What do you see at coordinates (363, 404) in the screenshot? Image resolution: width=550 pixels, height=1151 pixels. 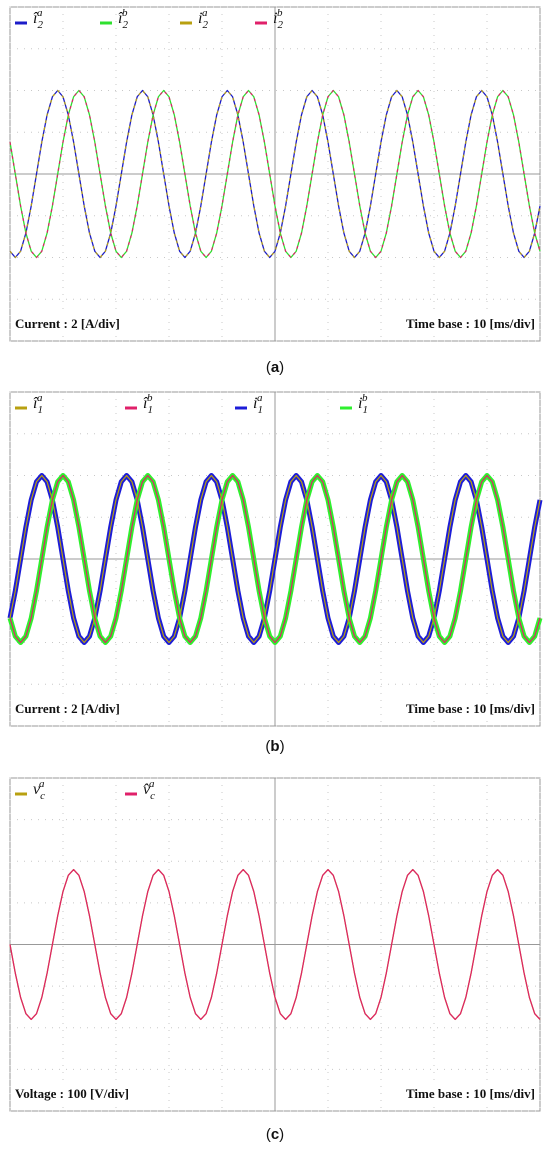 I see `legend-label: i1b` at bounding box center [363, 404].